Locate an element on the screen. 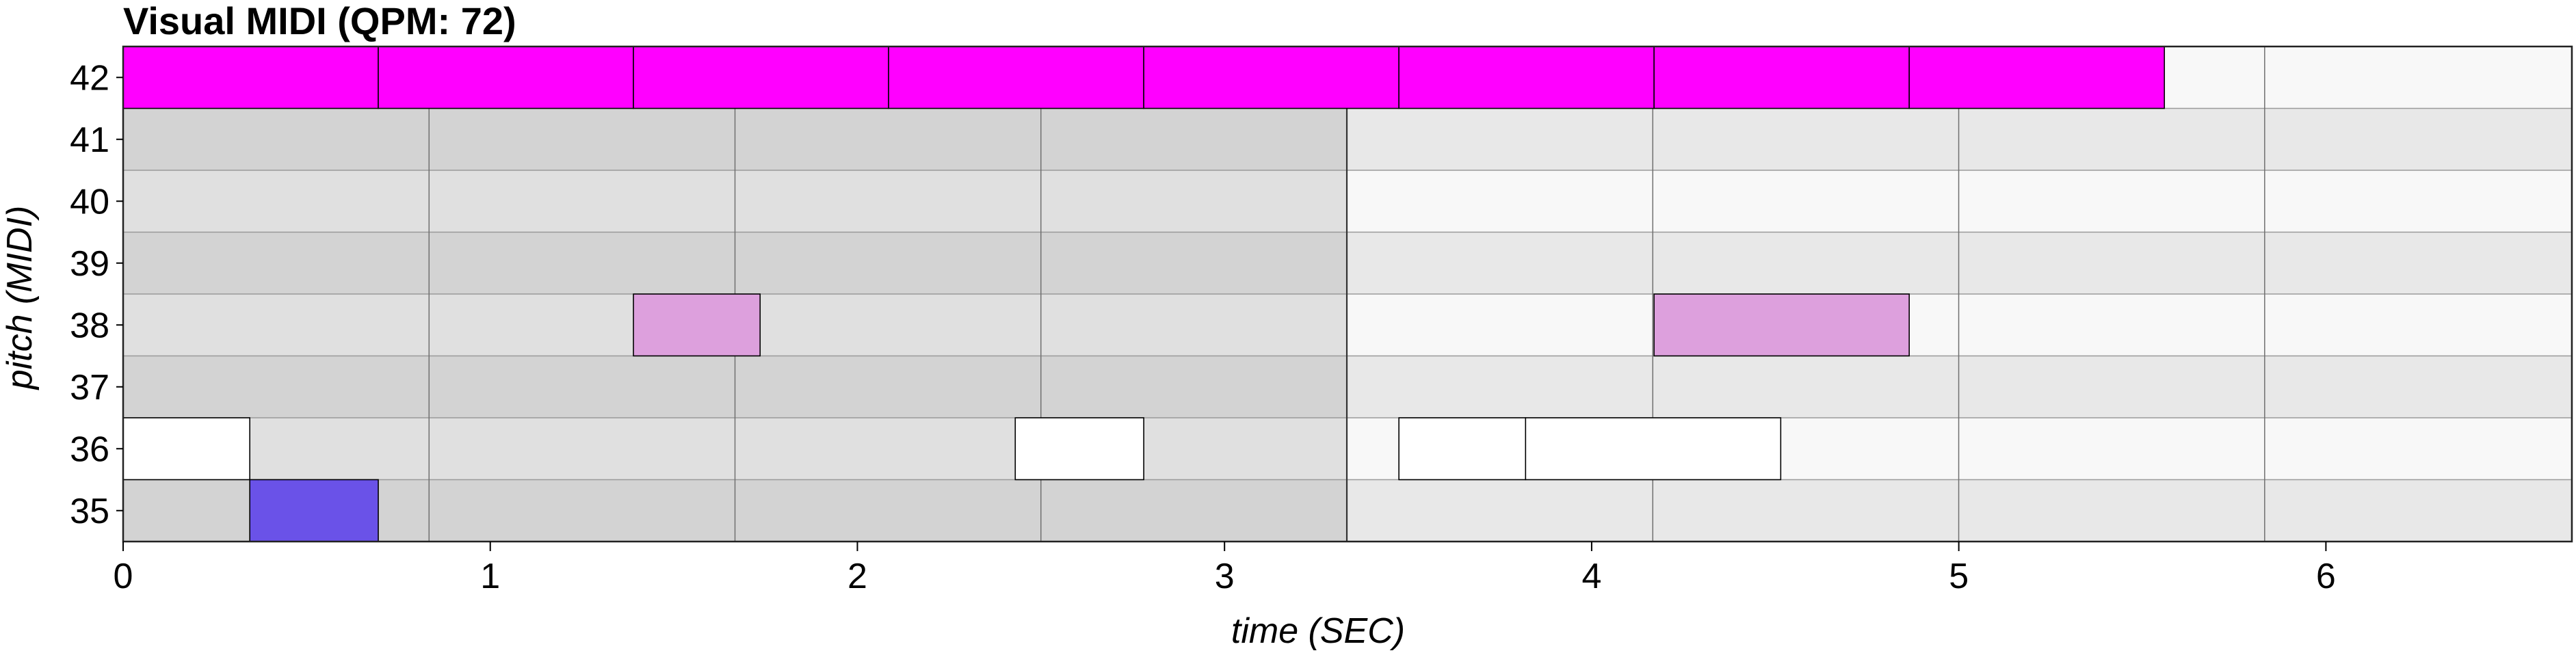  y-tick-label: 41 is located at coordinates (89, 140).